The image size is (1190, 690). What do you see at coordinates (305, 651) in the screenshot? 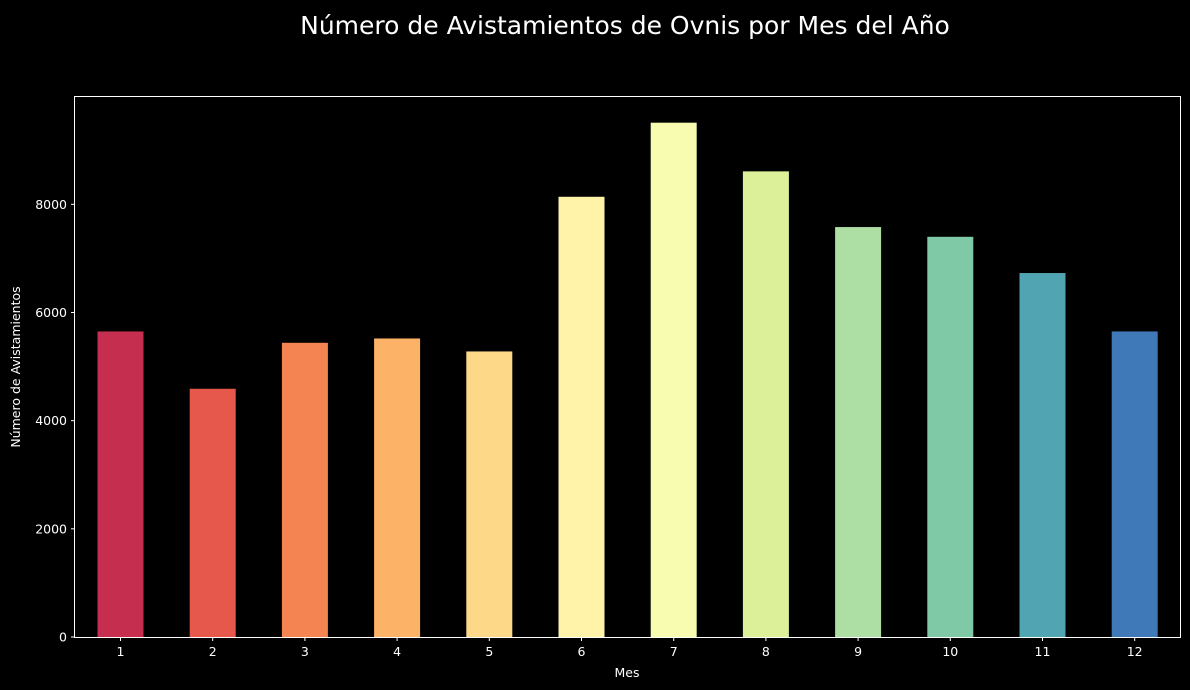
I see `x-tick-label: 3` at bounding box center [305, 651].